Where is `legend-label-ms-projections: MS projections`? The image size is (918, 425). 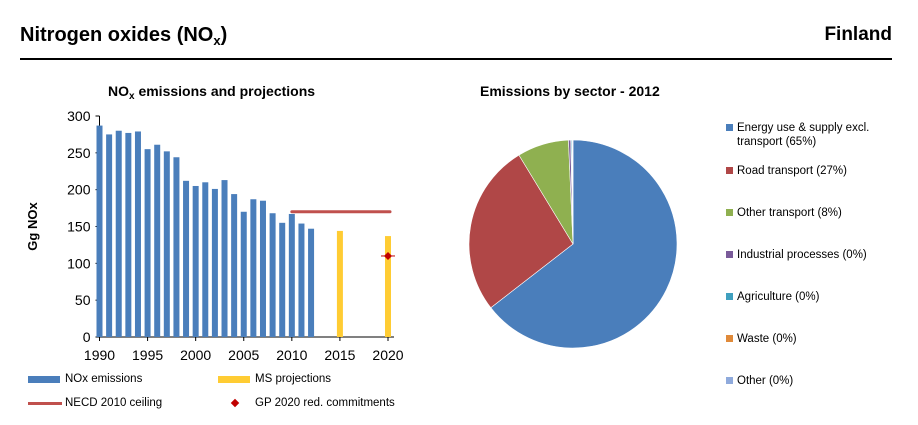
legend-label-ms-projections: MS projections is located at coordinates (293, 379).